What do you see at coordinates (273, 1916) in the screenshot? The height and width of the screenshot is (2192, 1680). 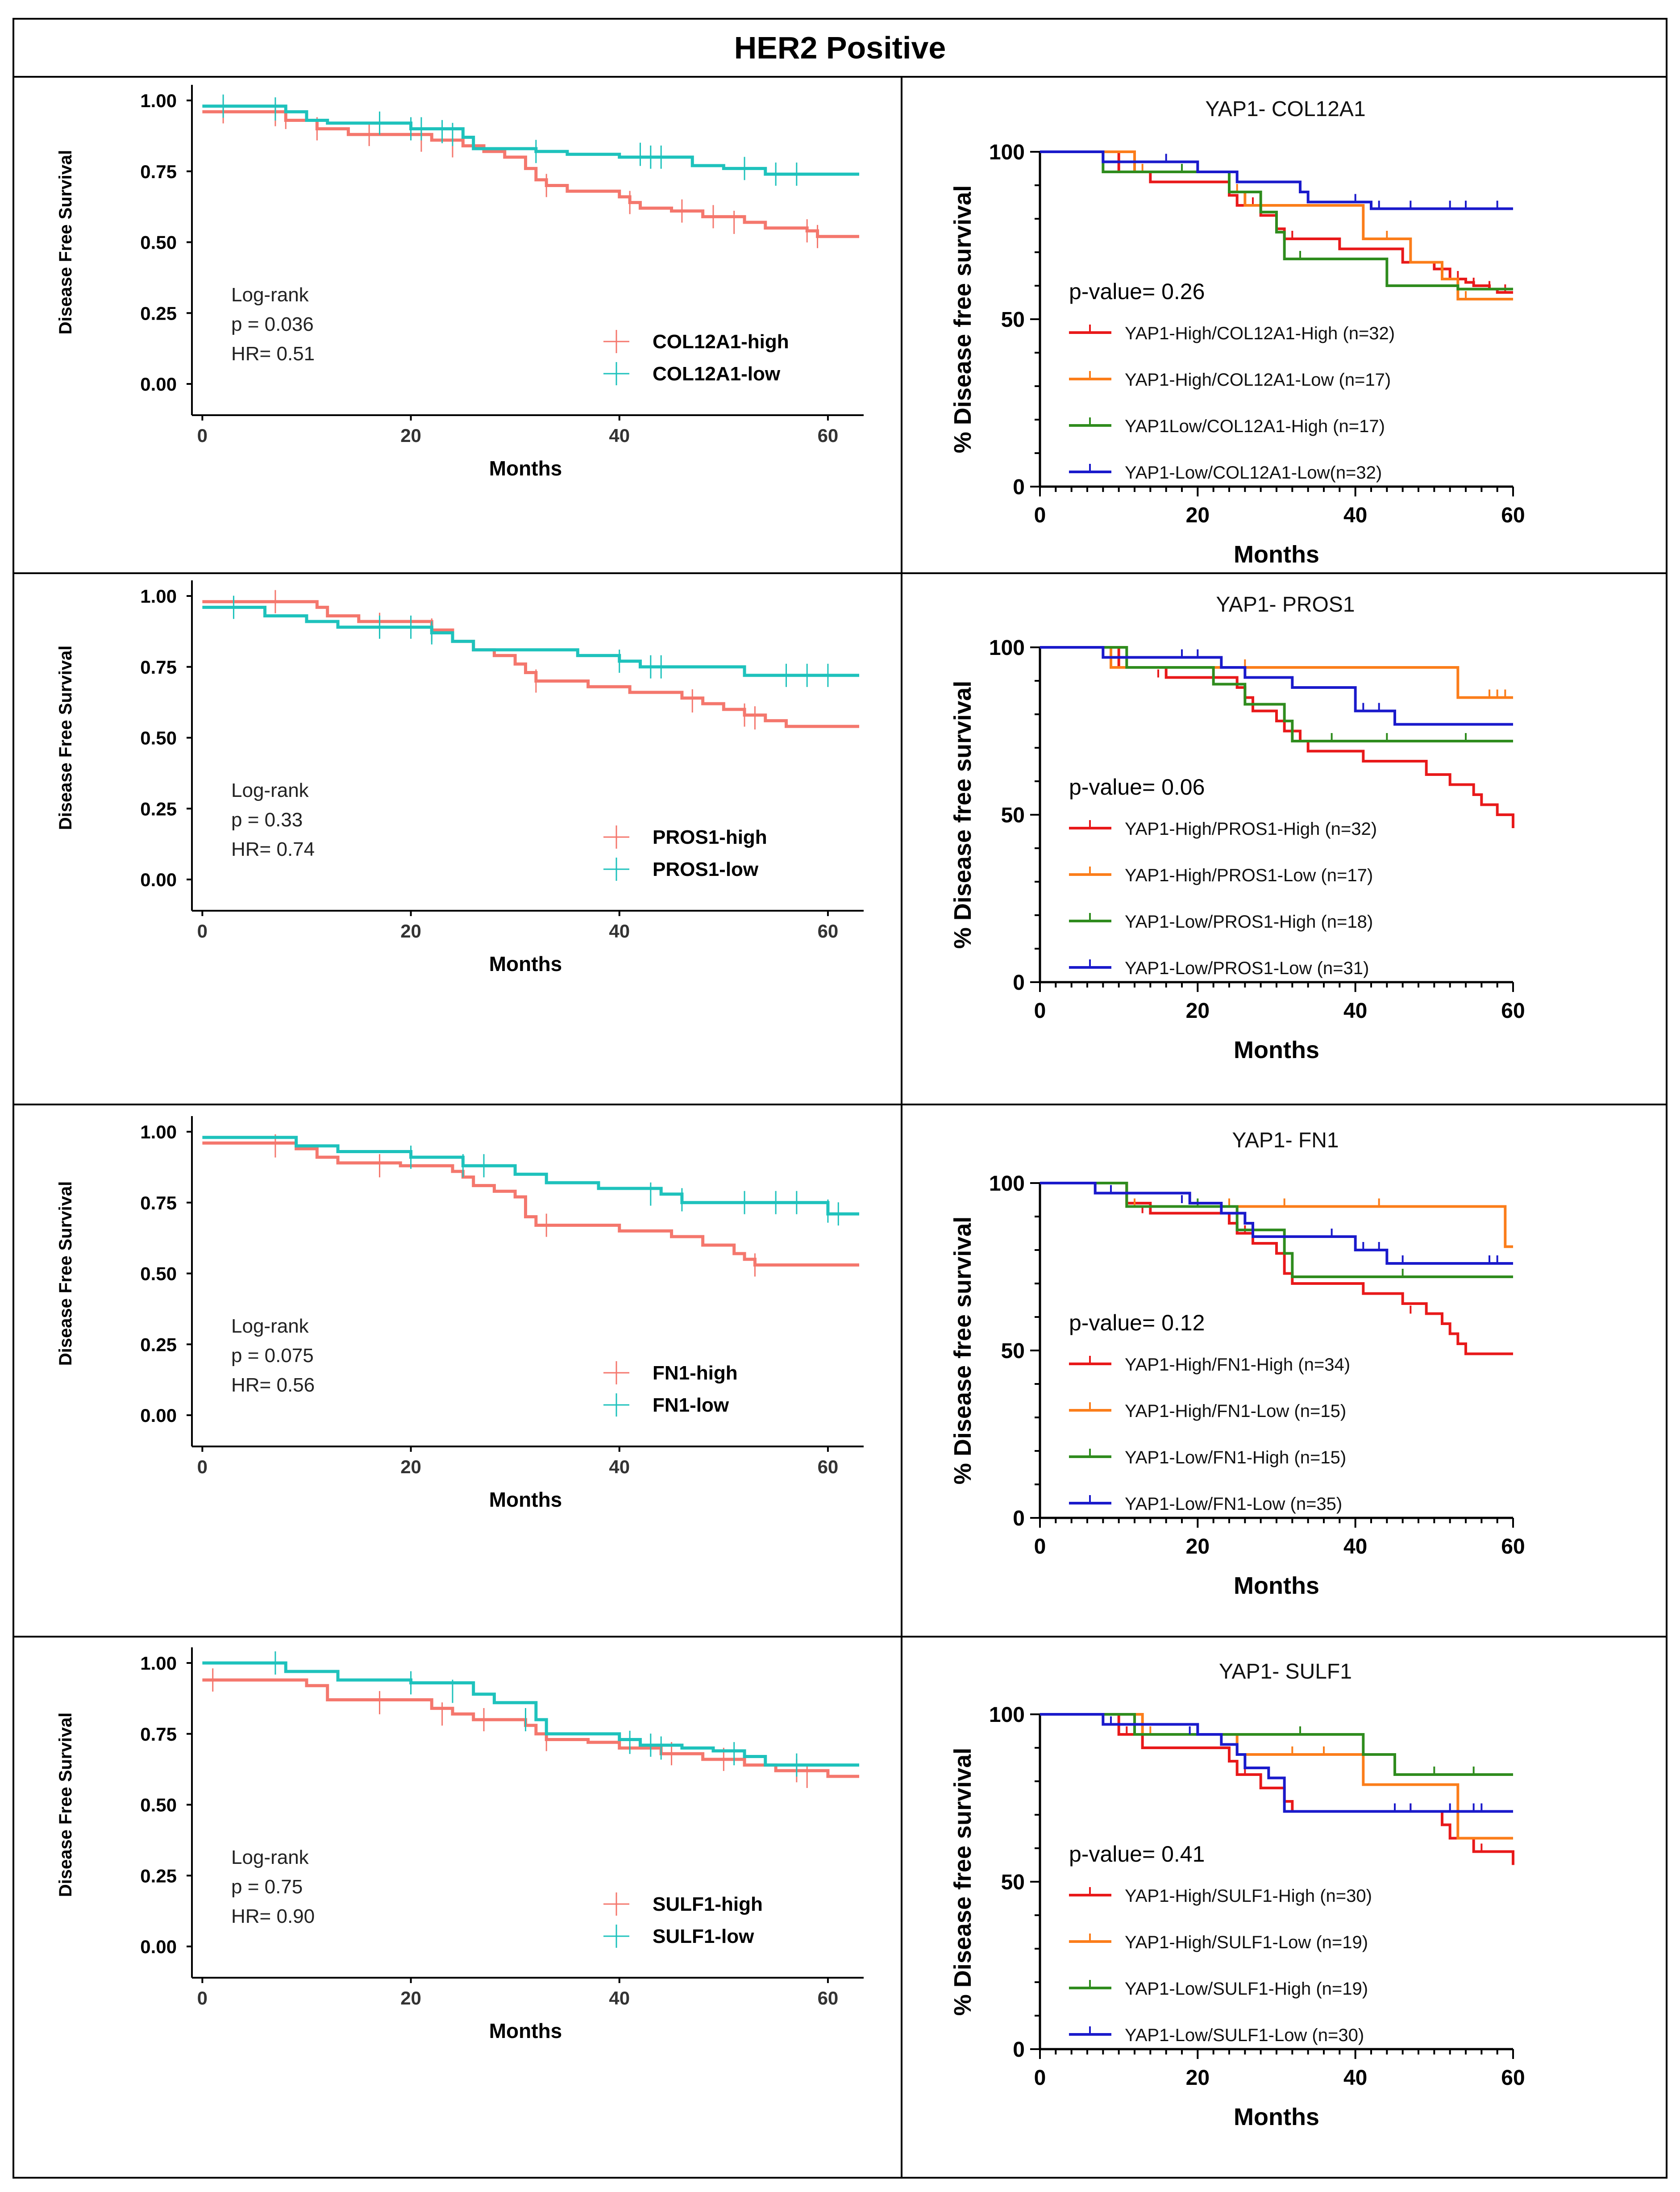 I see `stats-text: HR= 0.90` at bounding box center [273, 1916].